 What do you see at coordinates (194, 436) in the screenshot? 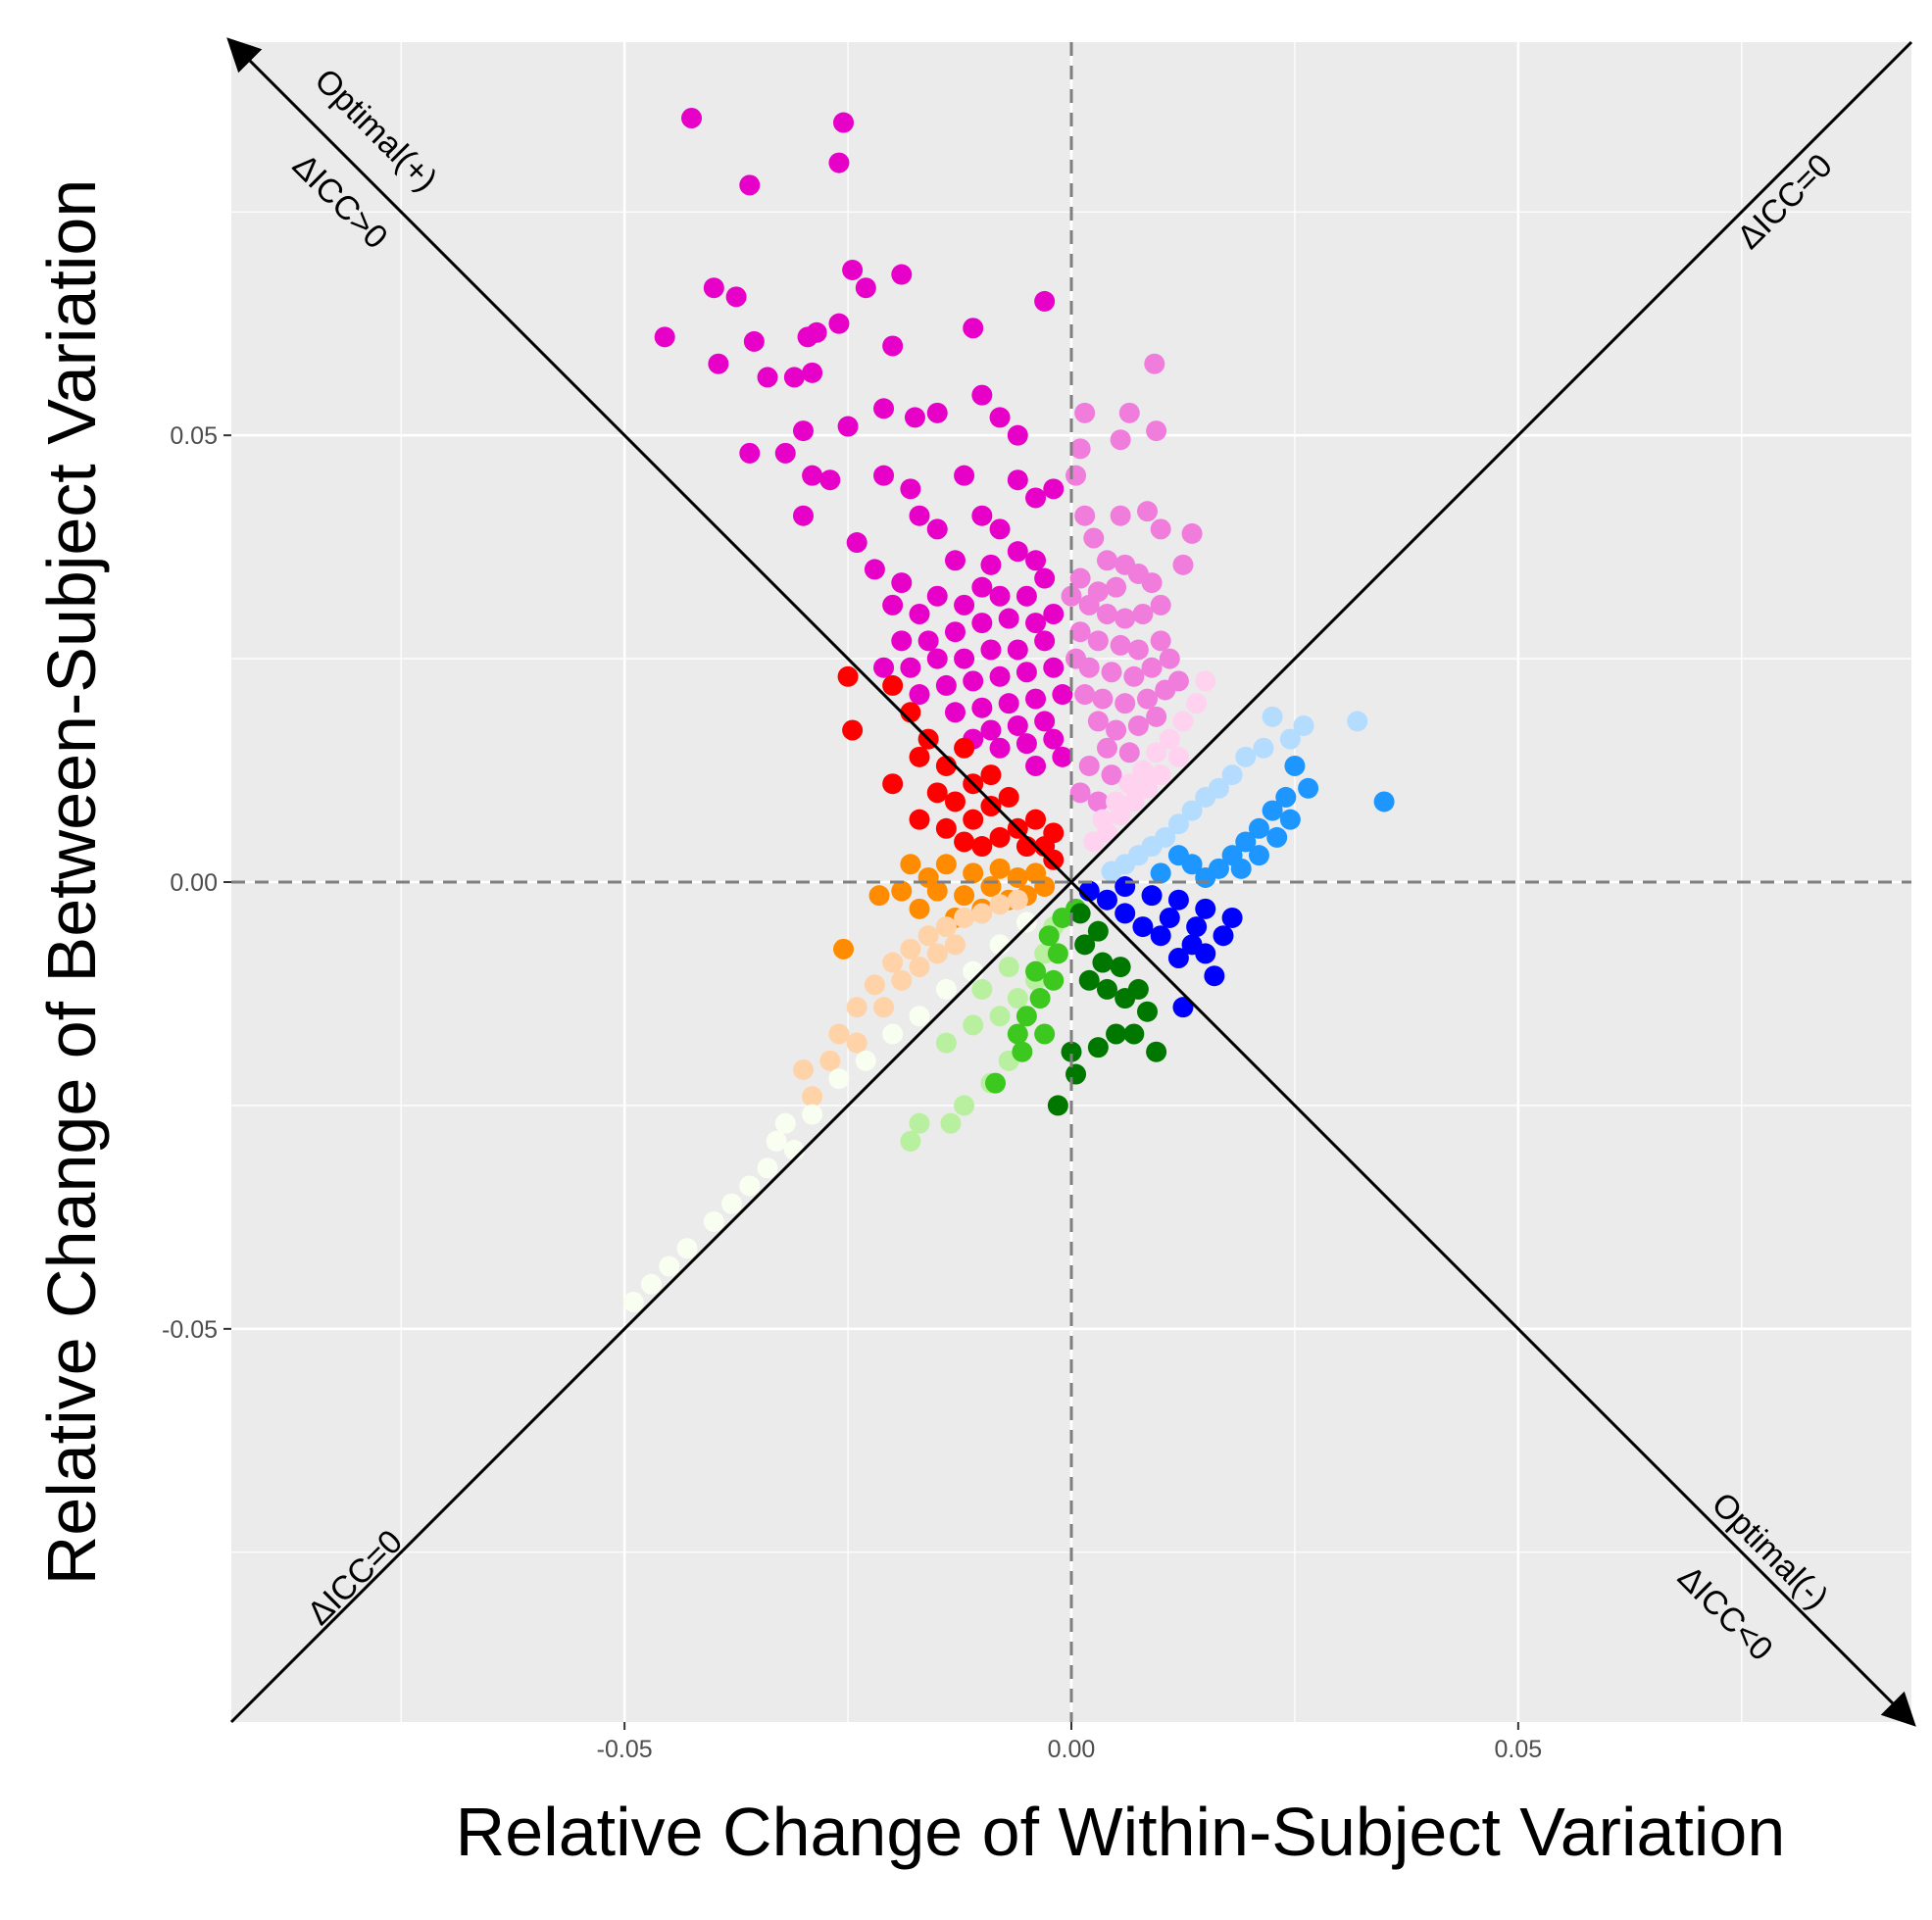
I see `y-tick-label: 0.05` at bounding box center [194, 436].